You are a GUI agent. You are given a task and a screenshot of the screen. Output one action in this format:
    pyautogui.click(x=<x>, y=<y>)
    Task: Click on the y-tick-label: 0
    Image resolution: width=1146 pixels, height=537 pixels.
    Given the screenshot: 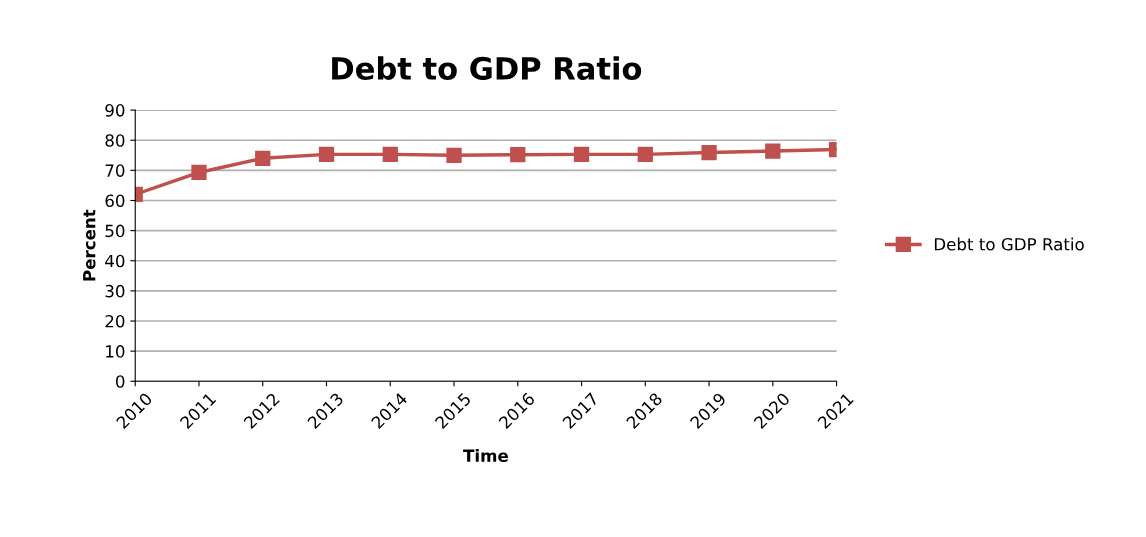 What is the action you would take?
    pyautogui.click(x=120, y=381)
    